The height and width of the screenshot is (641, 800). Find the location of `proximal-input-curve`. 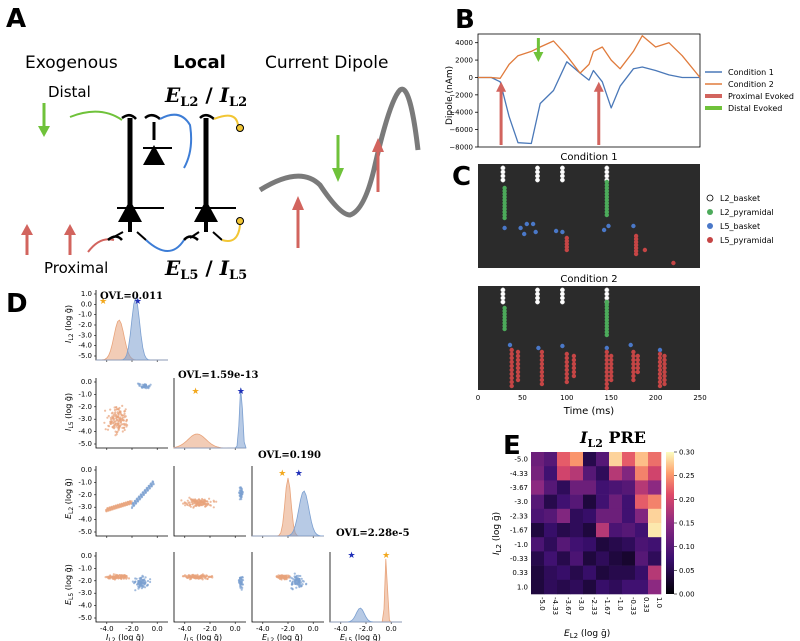

proximal-input-curve is located at coordinates (101, 245).